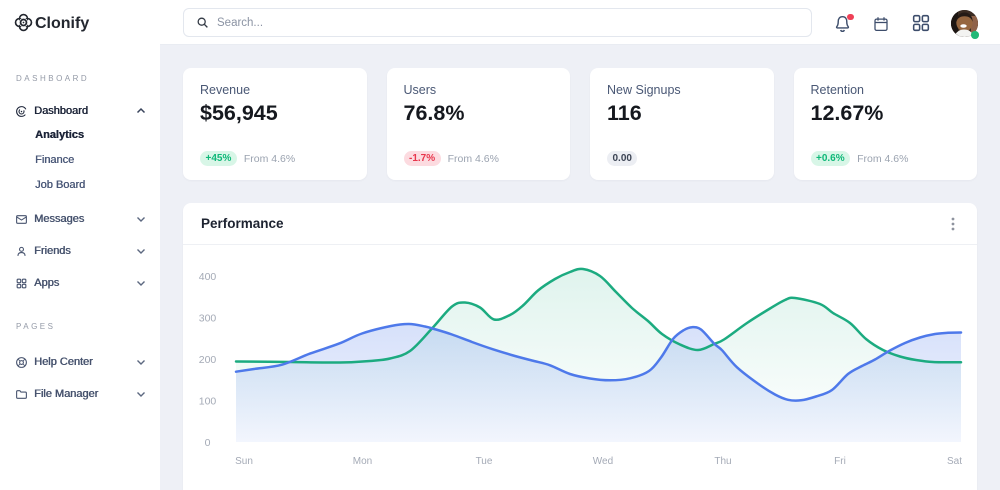 The width and height of the screenshot is (1000, 490). What do you see at coordinates (362, 461) in the screenshot?
I see `svg-text: Mon` at bounding box center [362, 461].